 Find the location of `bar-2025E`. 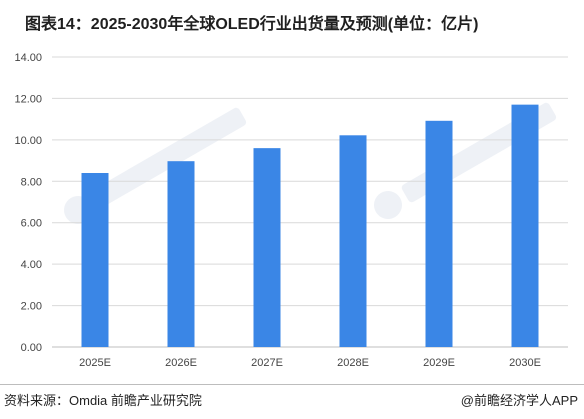

bar-2025E is located at coordinates (95, 260).